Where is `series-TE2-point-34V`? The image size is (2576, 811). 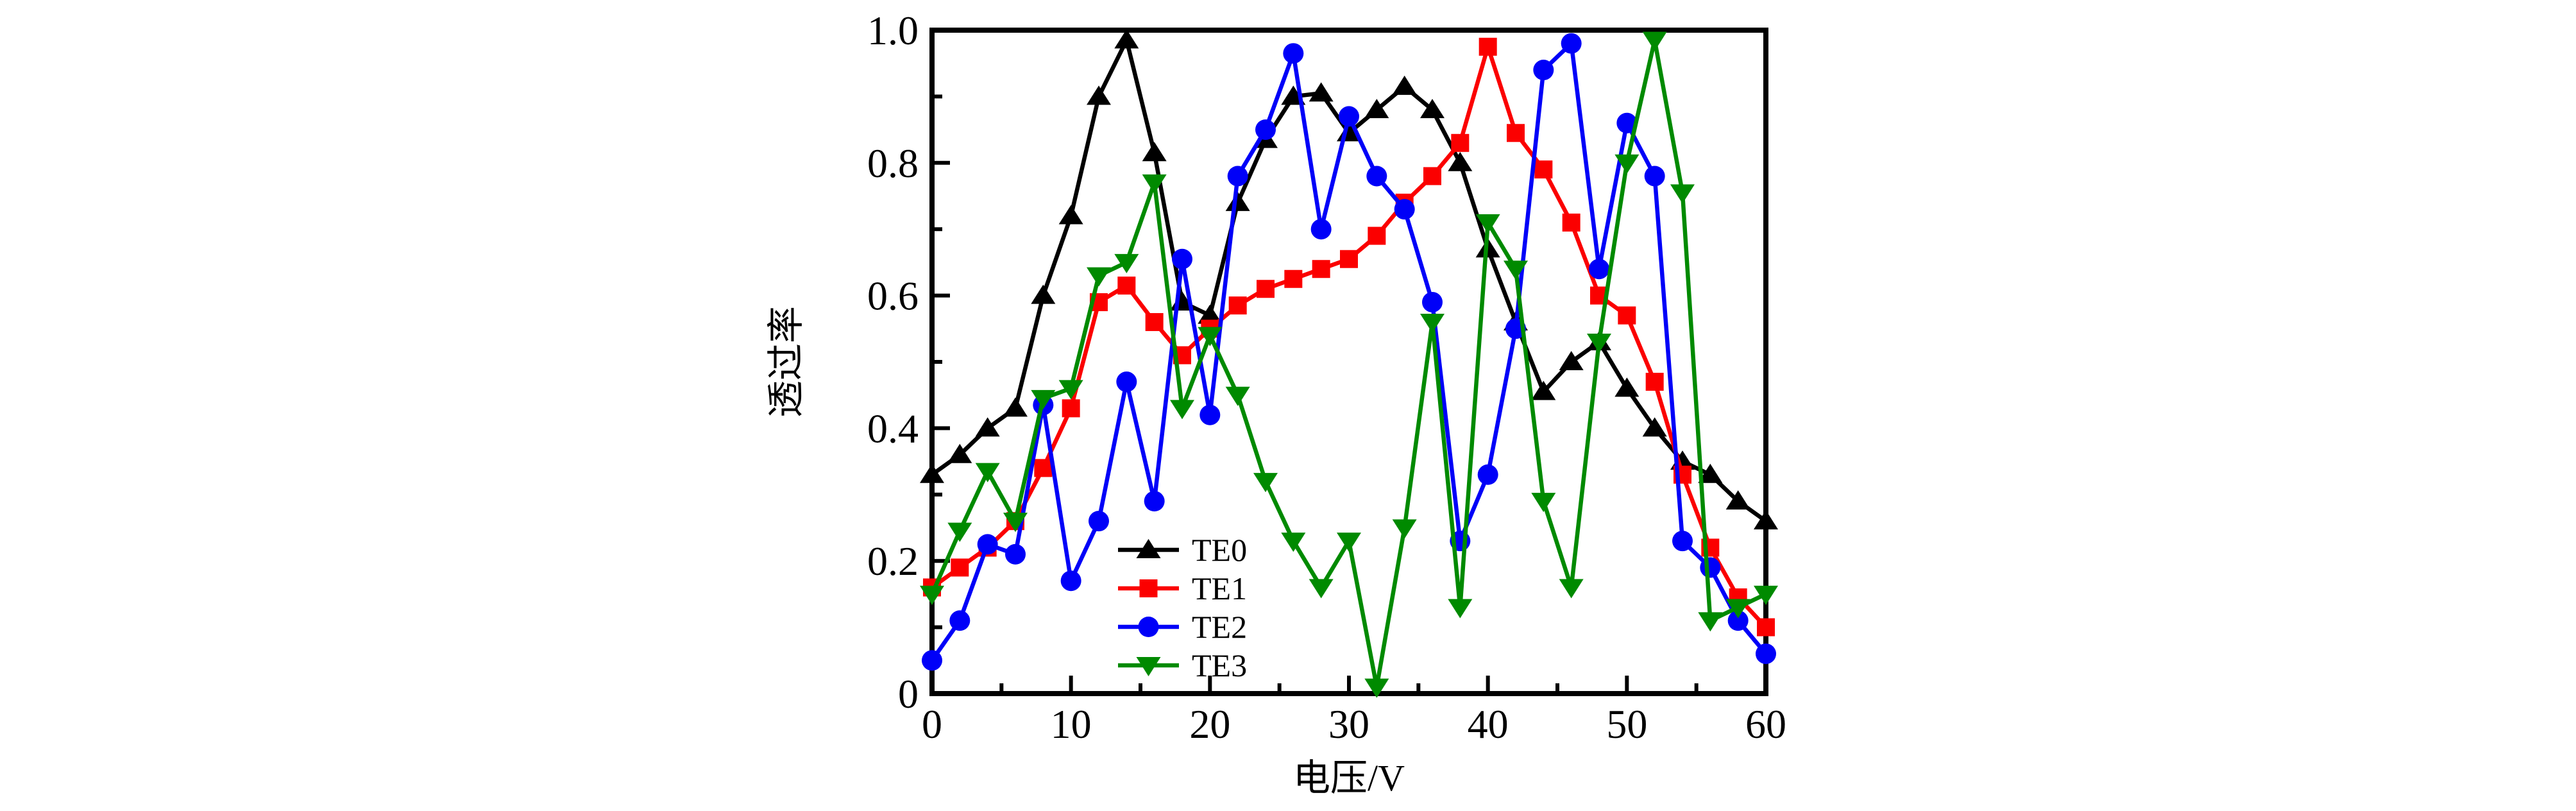 series-TE2-point-34V is located at coordinates (1404, 209).